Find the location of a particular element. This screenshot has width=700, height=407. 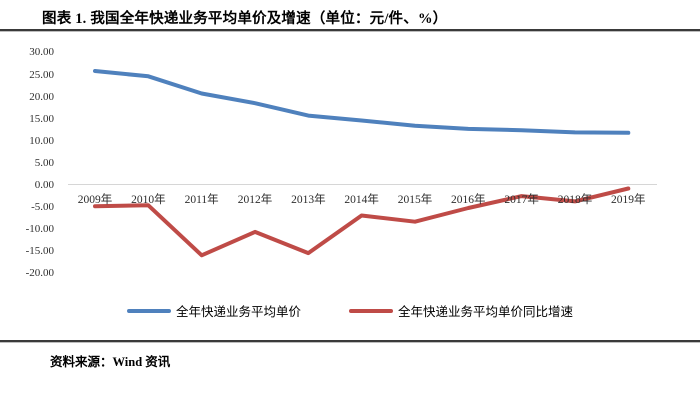

y-axis-tick-label: 10.00 is located at coordinates (41, 140).